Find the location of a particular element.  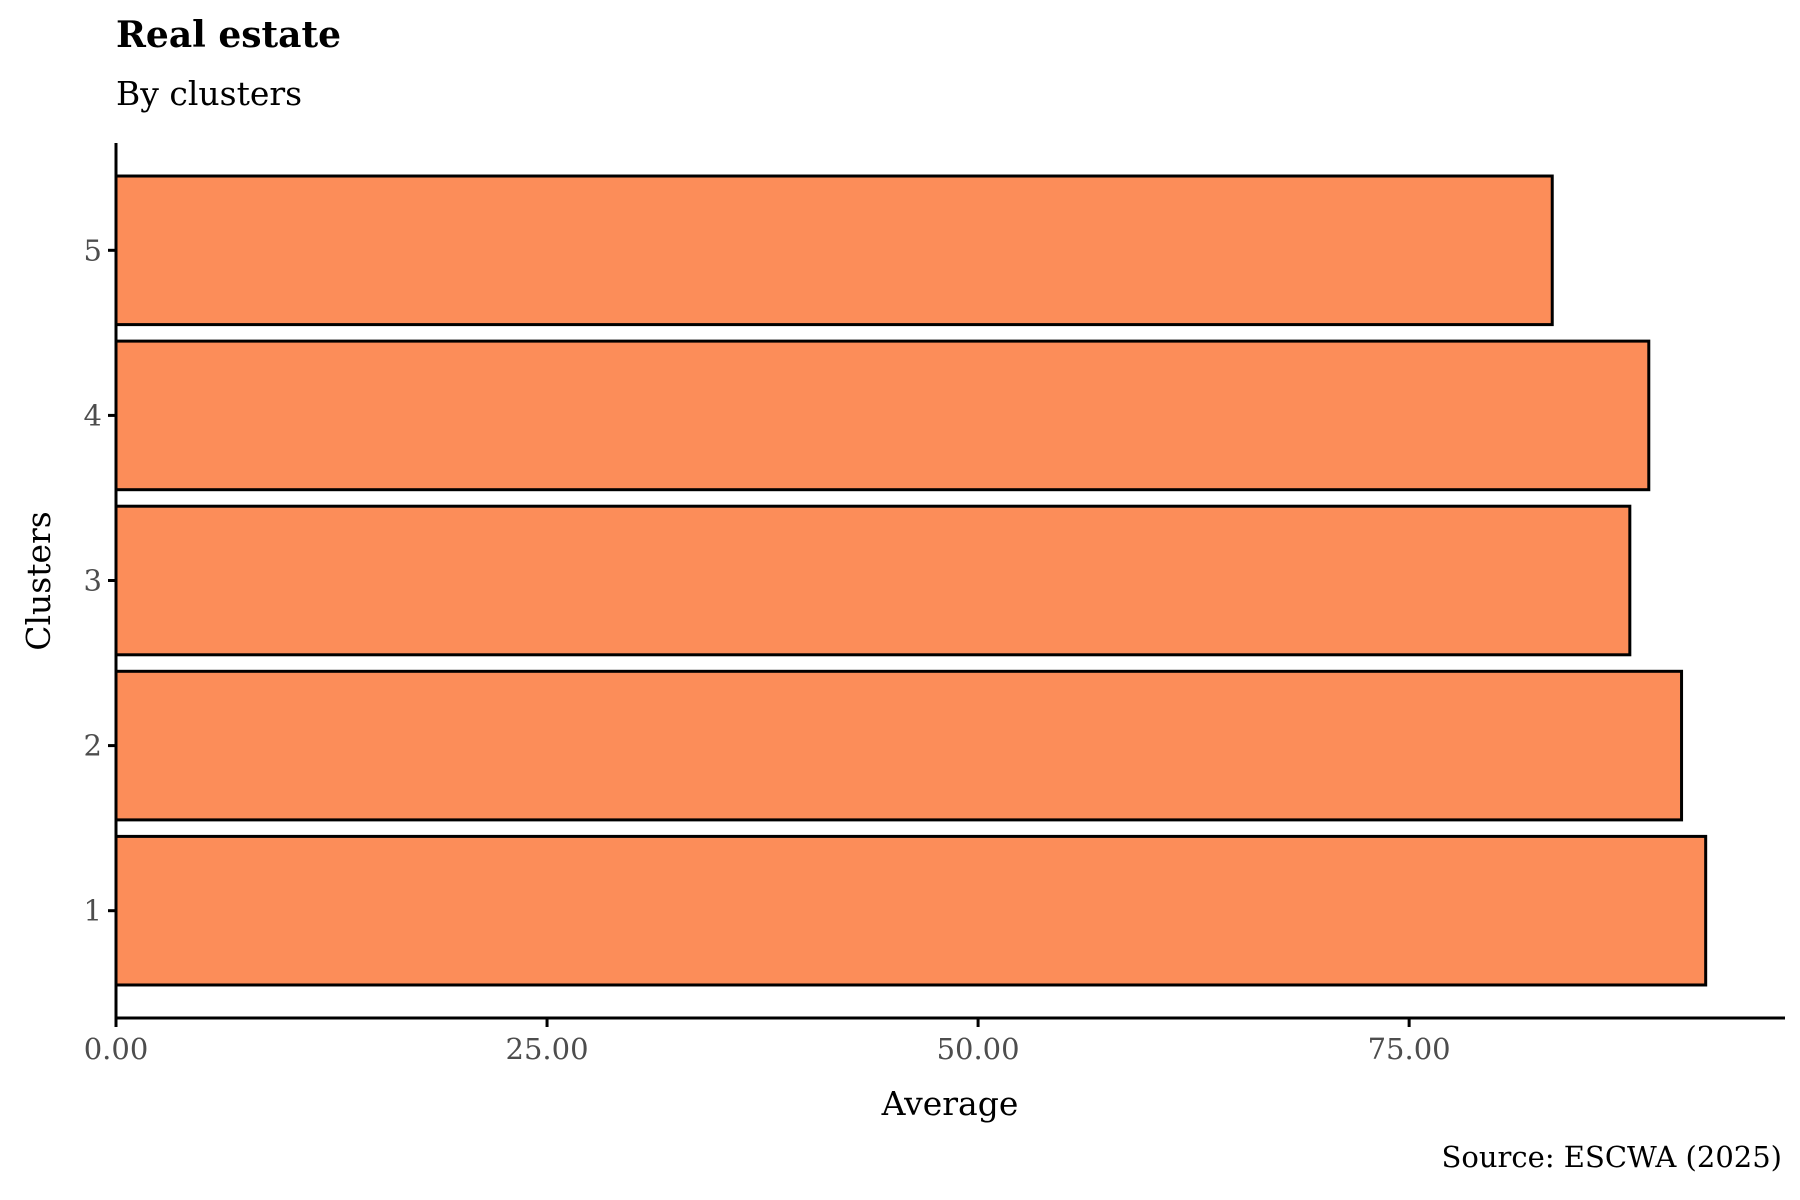

x-tick-label-2: 50.00 is located at coordinates (978, 1049).